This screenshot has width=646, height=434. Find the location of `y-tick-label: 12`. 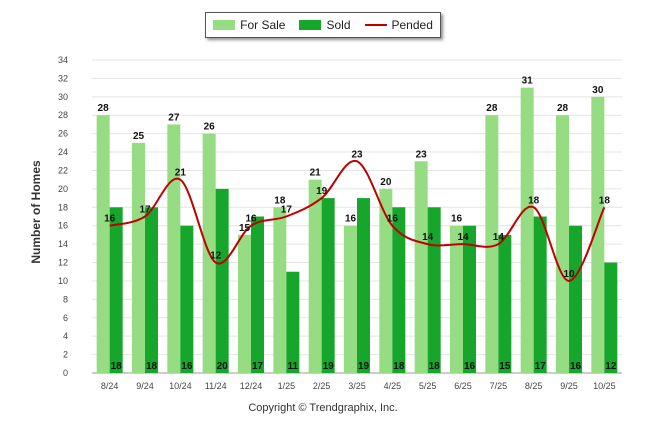

y-tick-label: 12 is located at coordinates (63, 263).